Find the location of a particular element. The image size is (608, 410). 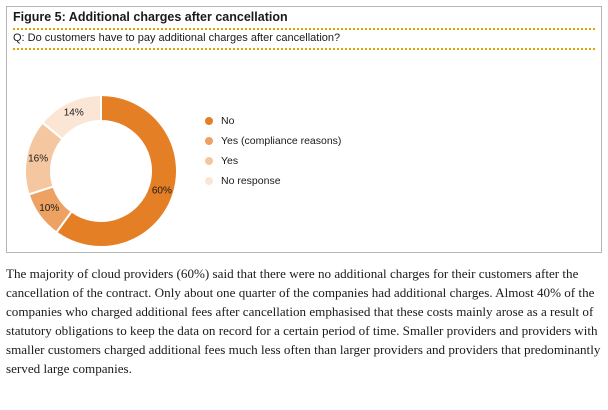

chart-legend: No Yes (compliance reasons) Yes No response is located at coordinates (273, 153).